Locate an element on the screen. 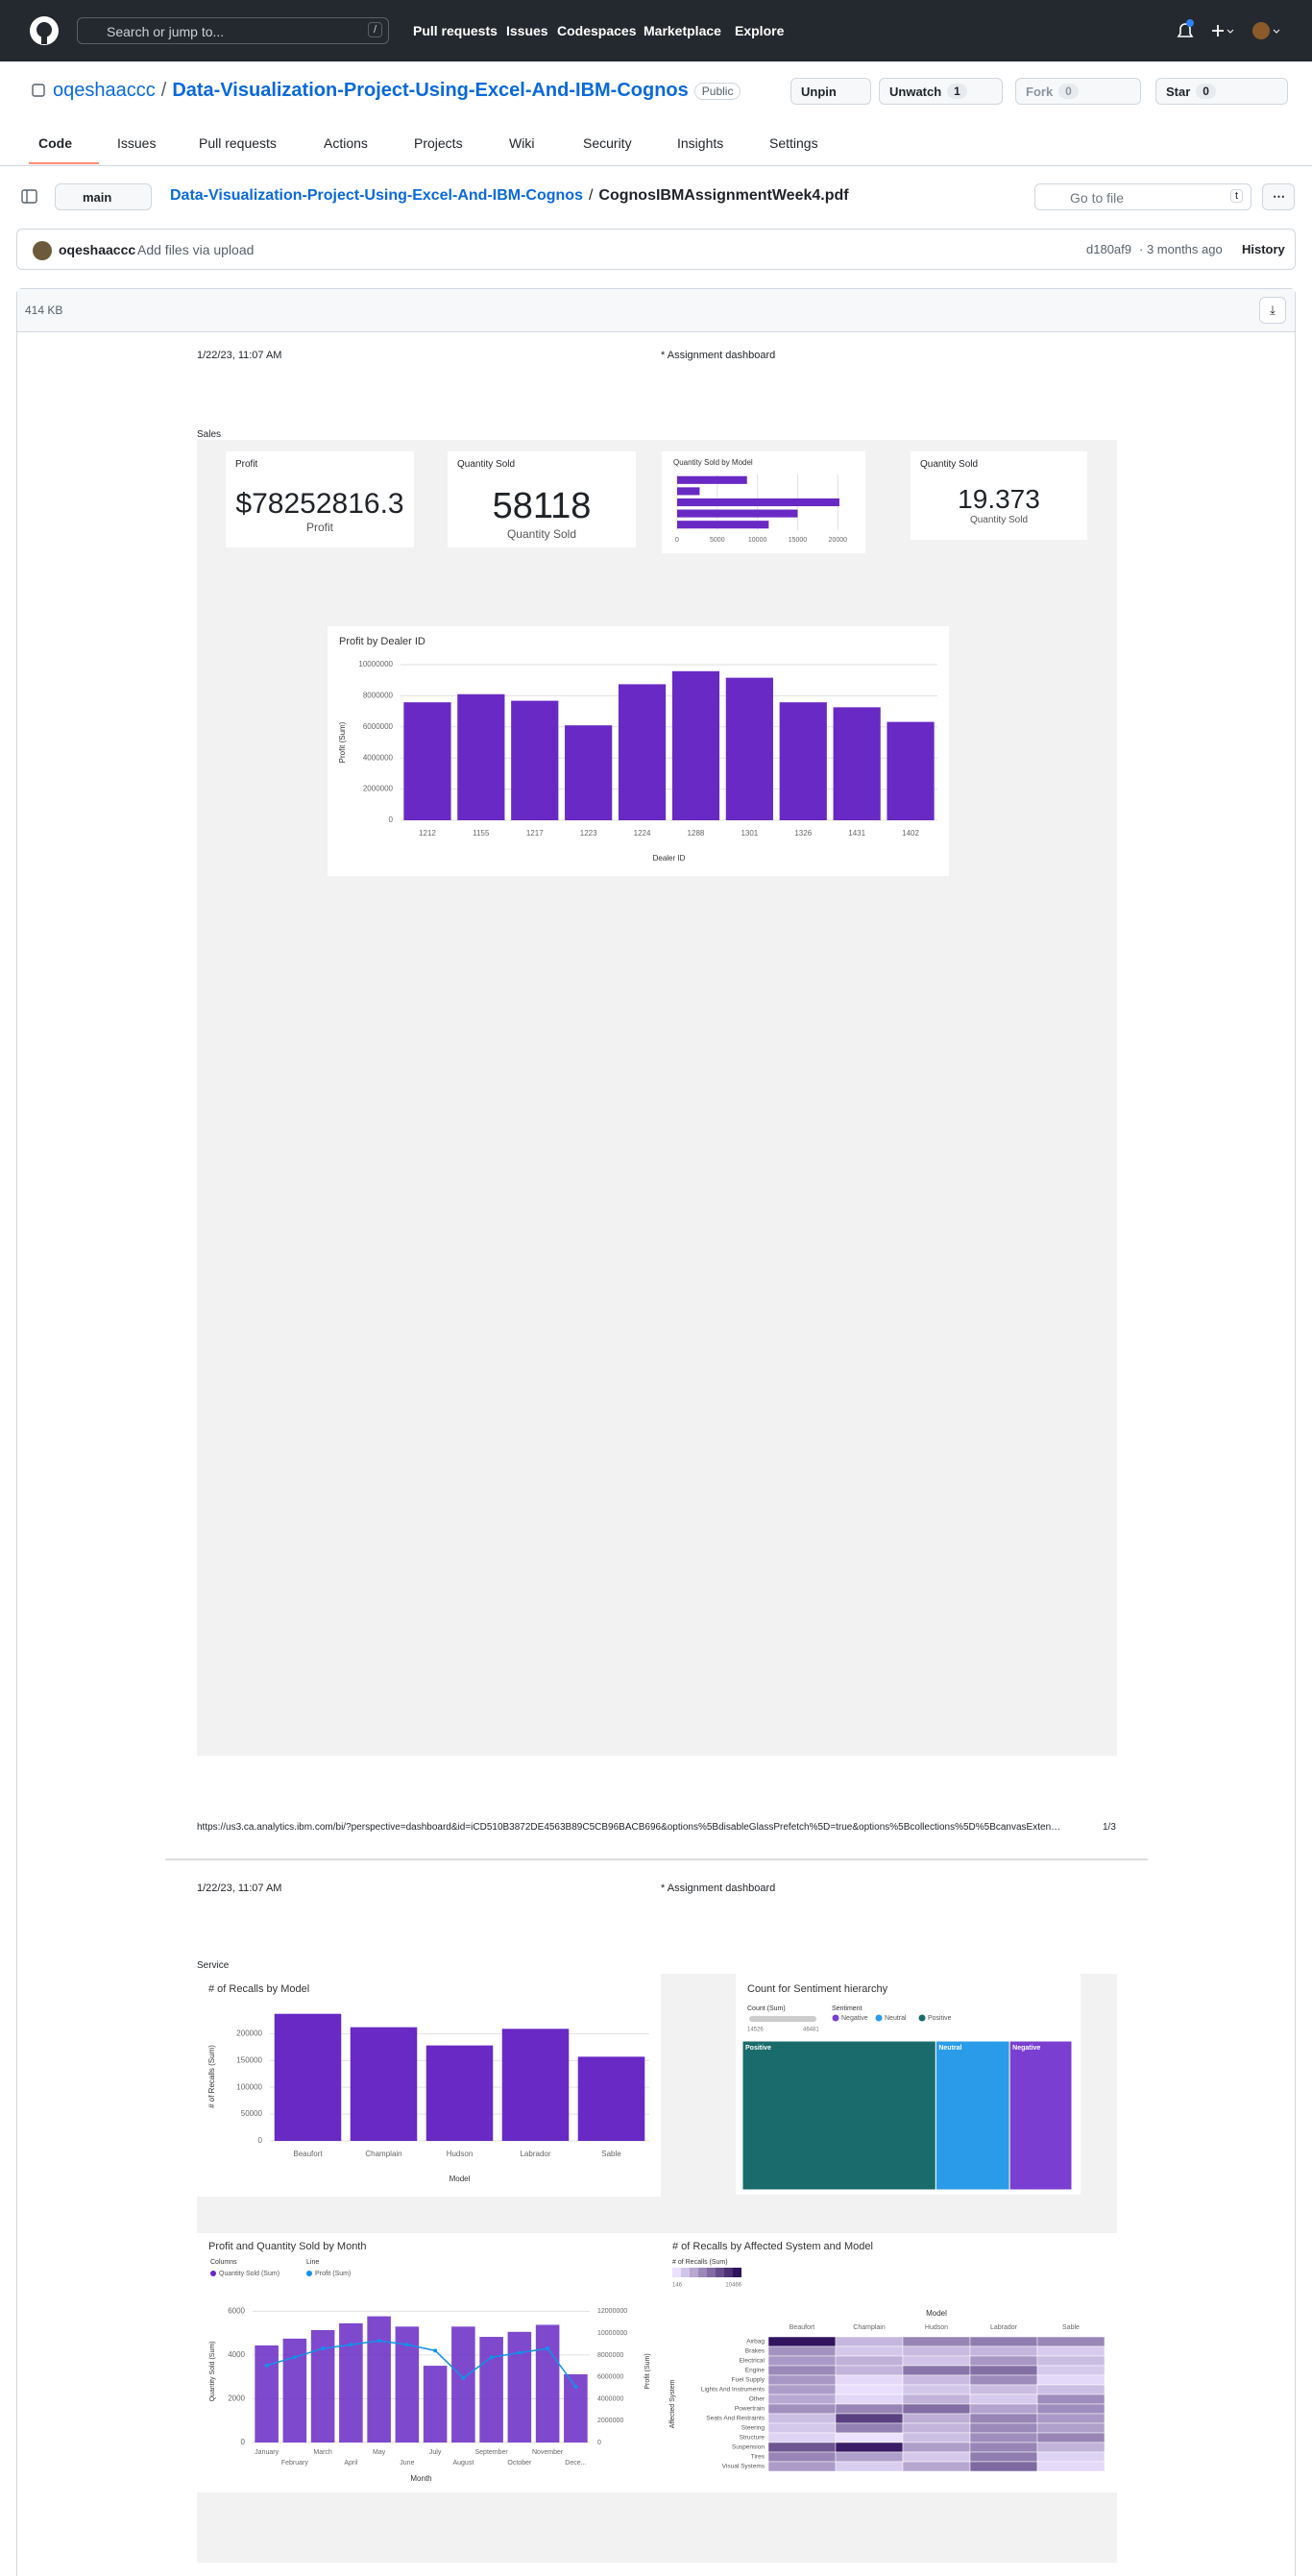  tab: Projects is located at coordinates (439, 143).